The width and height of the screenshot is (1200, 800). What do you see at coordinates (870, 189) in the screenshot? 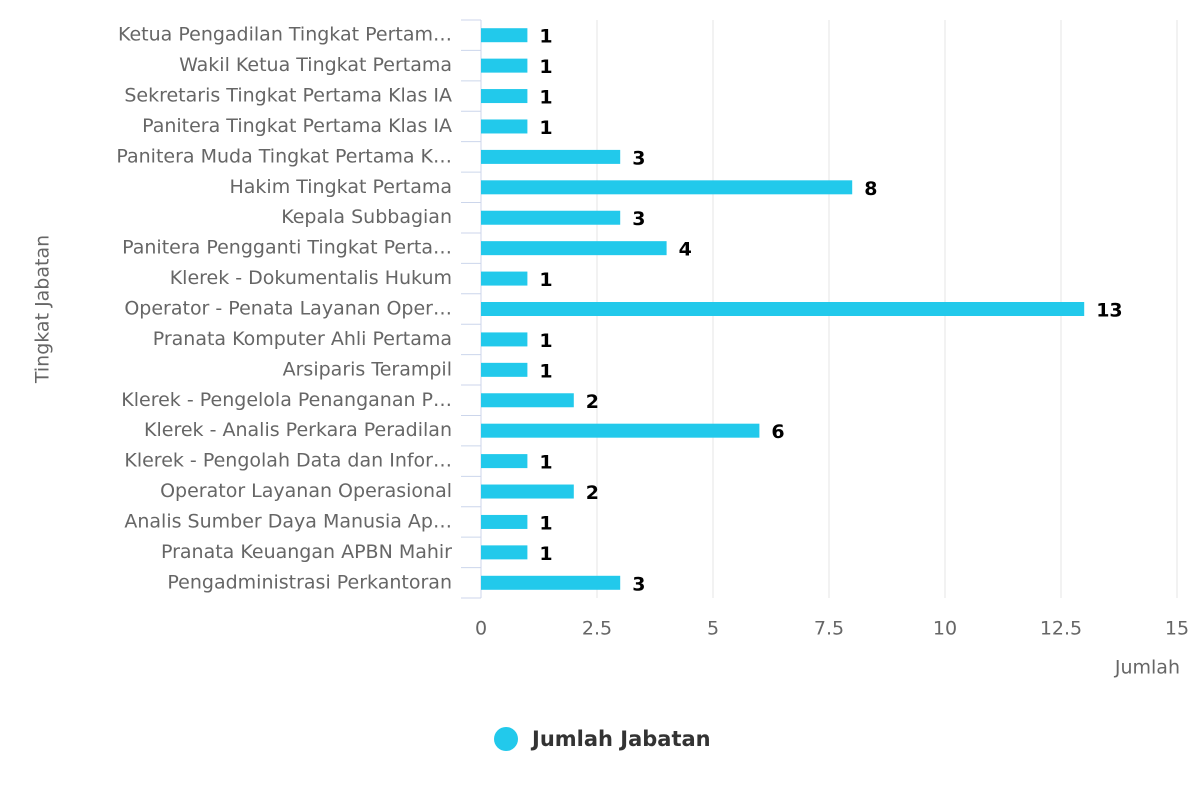
I see `value-label: 8` at bounding box center [870, 189].